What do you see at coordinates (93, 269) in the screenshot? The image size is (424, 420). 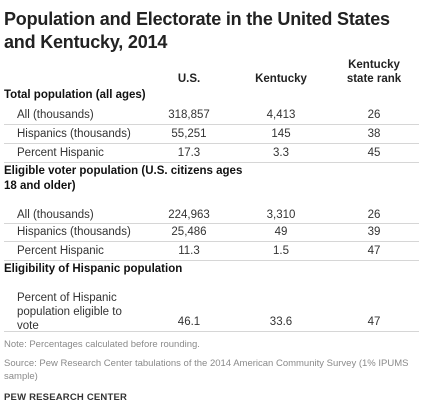 I see `section-heading-hispanic-eligibility: Eligibility of Hispanic population` at bounding box center [93, 269].